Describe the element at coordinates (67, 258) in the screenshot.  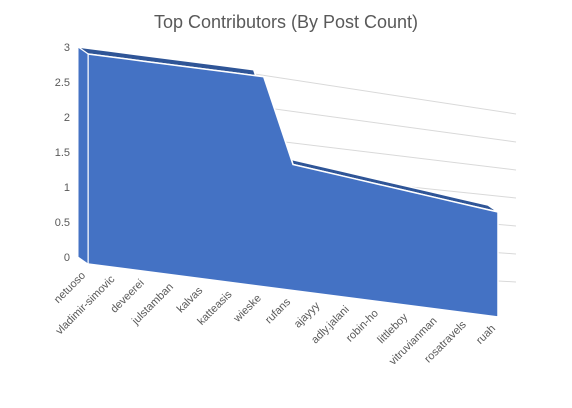
I see `y-tick-label: 0` at that location.